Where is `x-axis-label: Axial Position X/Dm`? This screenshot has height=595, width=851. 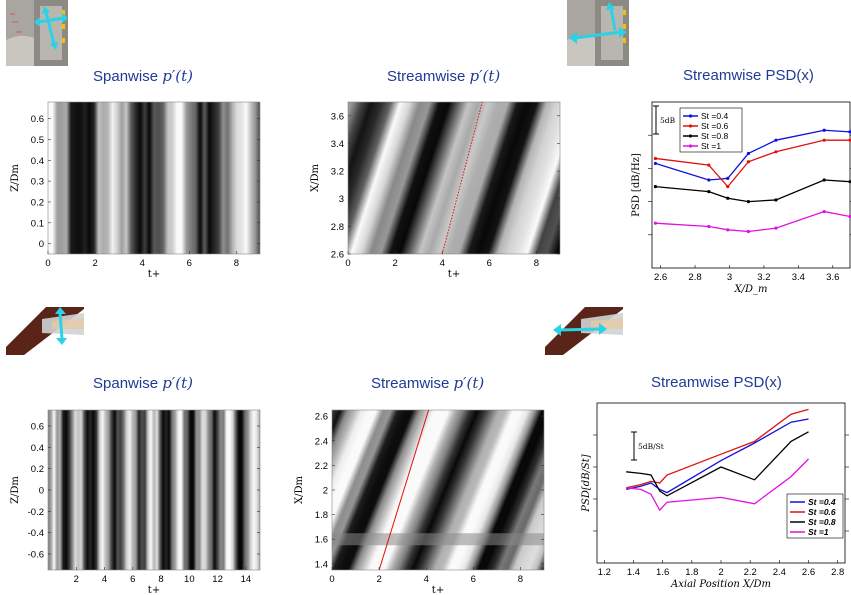
x-axis-label: Axial Position X/Dm is located at coordinates (720, 584).